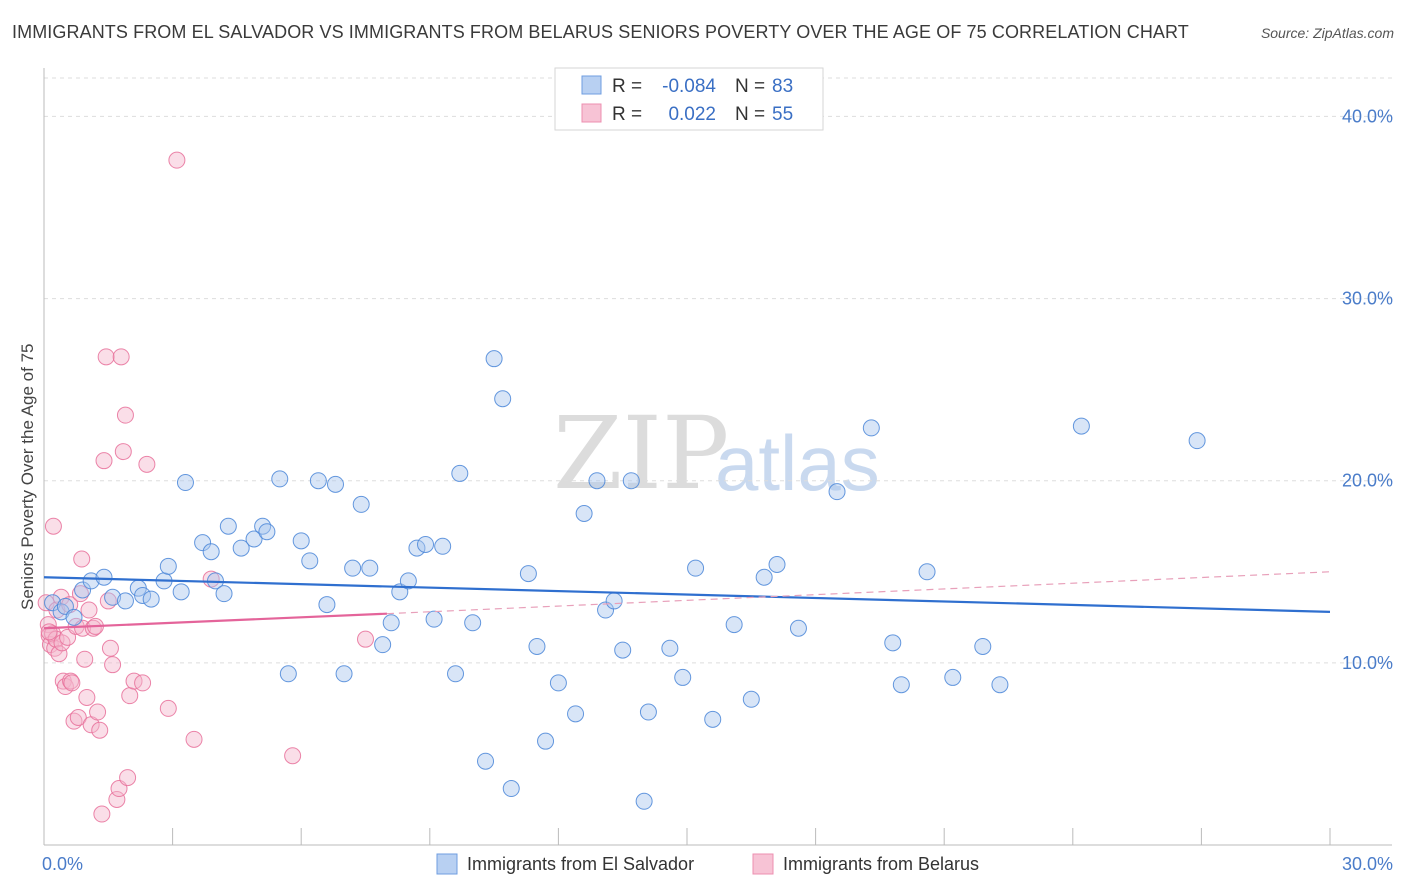 This screenshot has height=892, width=1406. What do you see at coordinates (1367, 481) in the screenshot?
I see `y-tick-label-1: 20.0%` at bounding box center [1367, 481].